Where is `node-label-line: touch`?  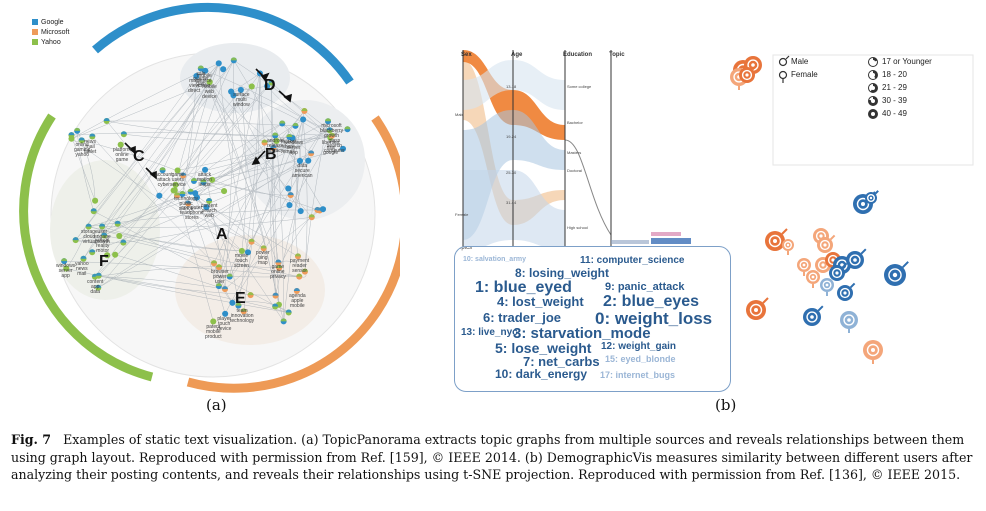 node-label-line: touch is located at coordinates (224, 324).